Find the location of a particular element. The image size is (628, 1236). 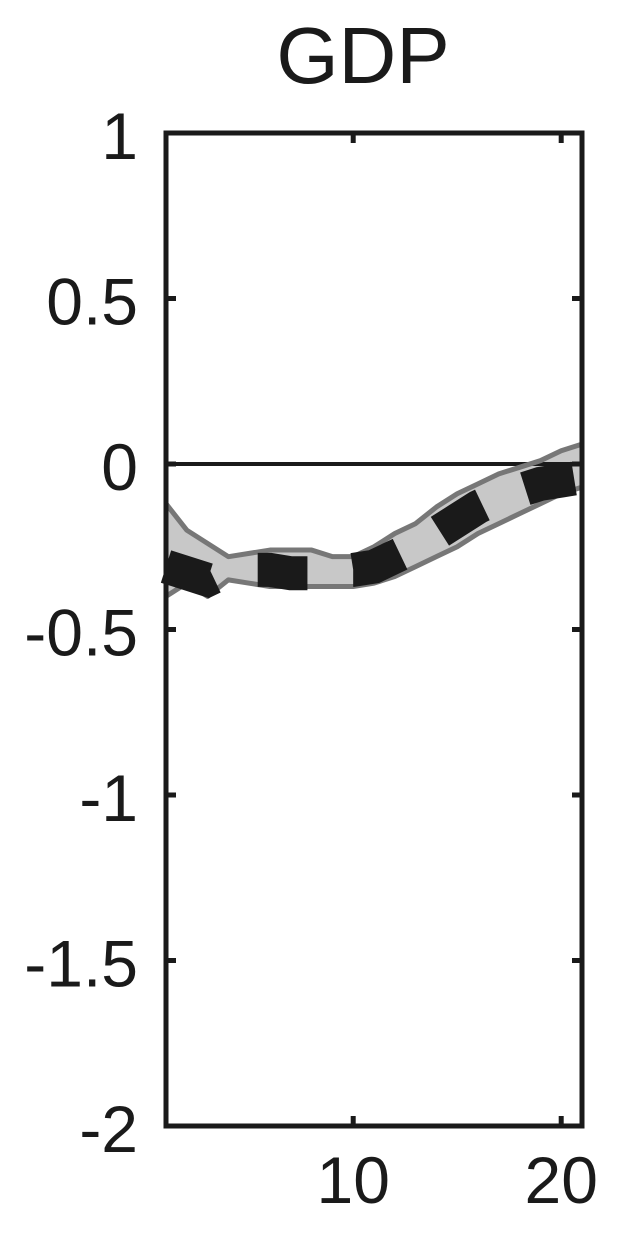

chart-title: GDP is located at coordinates (362, 55).